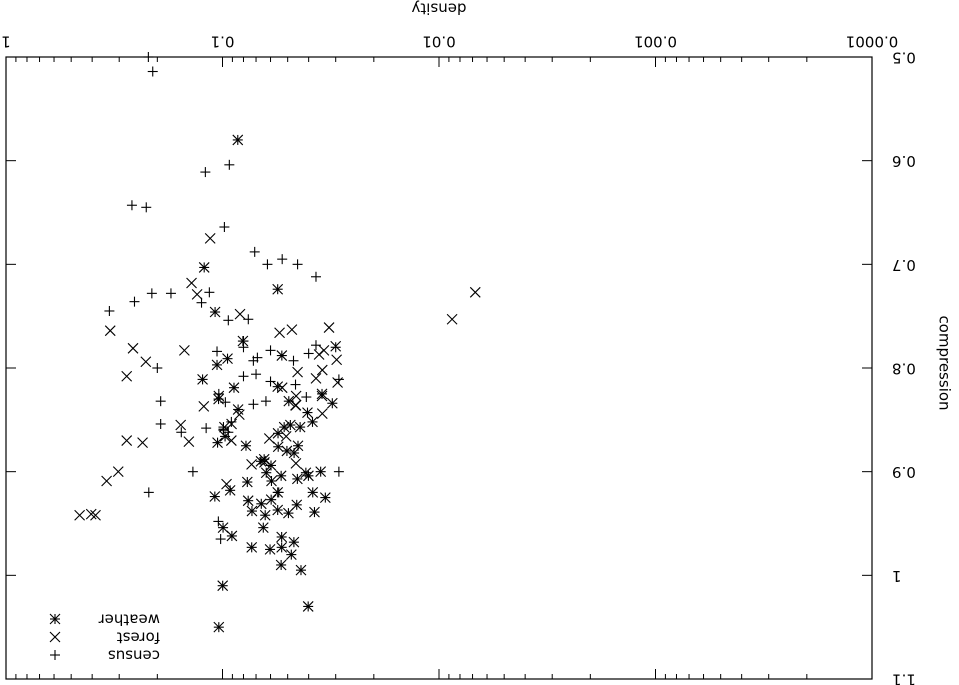 The height and width of the screenshot is (685, 959). I want to click on y-tick-label: 0.6, so click(904, 161).